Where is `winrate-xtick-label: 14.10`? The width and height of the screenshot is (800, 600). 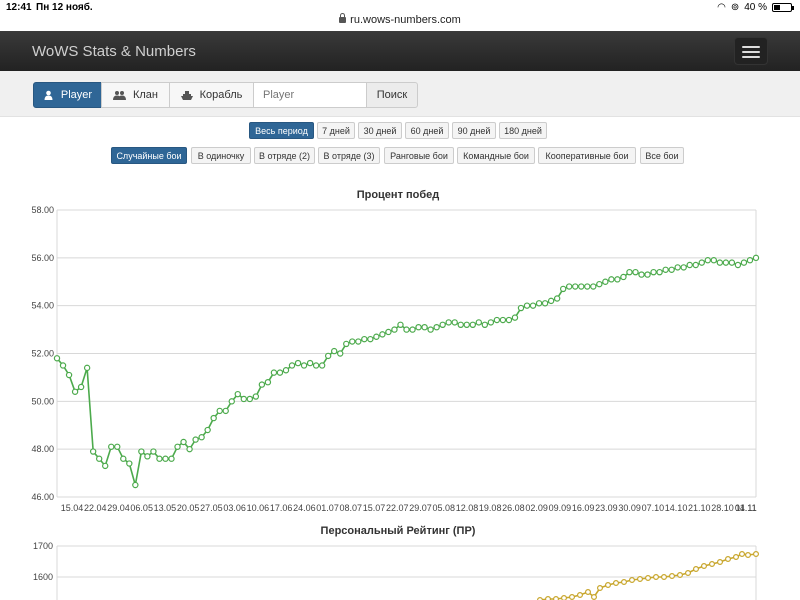
winrate-xtick-label: 14.10 is located at coordinates (676, 508).